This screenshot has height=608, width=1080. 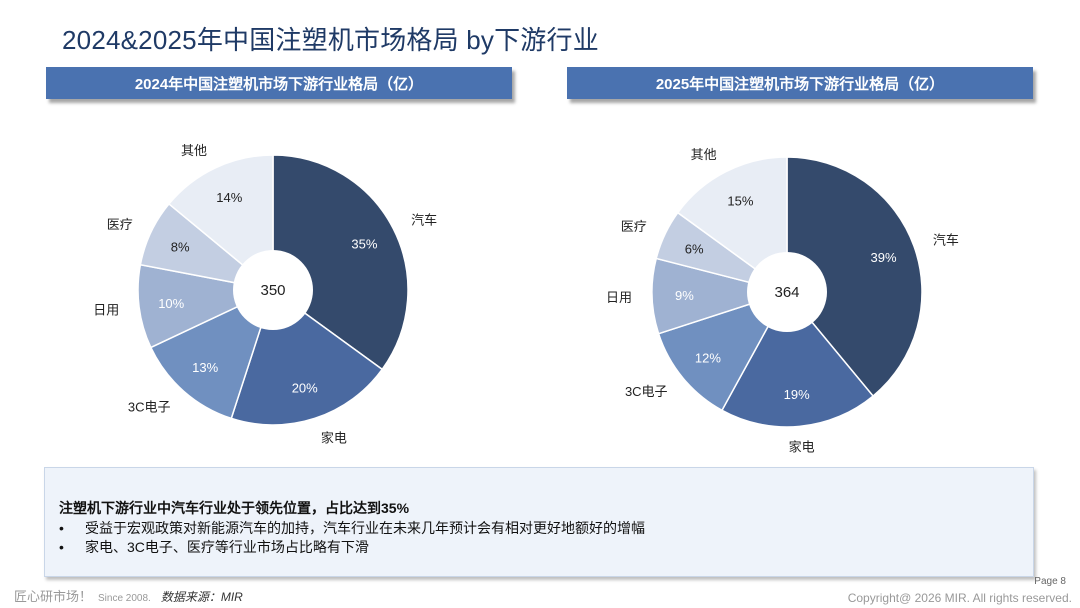 What do you see at coordinates (279, 83) in the screenshot?
I see `chart-title-2024: 2024年中国注塑机市场下游行业格局（亿）` at bounding box center [279, 83].